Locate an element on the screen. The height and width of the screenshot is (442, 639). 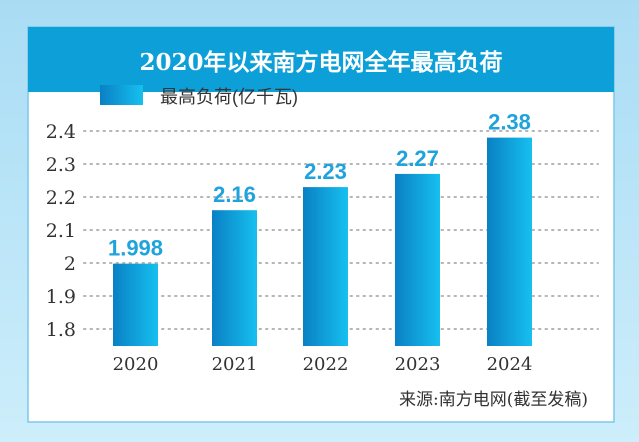
y-tick-label: 2.2 is located at coordinates (61, 198).